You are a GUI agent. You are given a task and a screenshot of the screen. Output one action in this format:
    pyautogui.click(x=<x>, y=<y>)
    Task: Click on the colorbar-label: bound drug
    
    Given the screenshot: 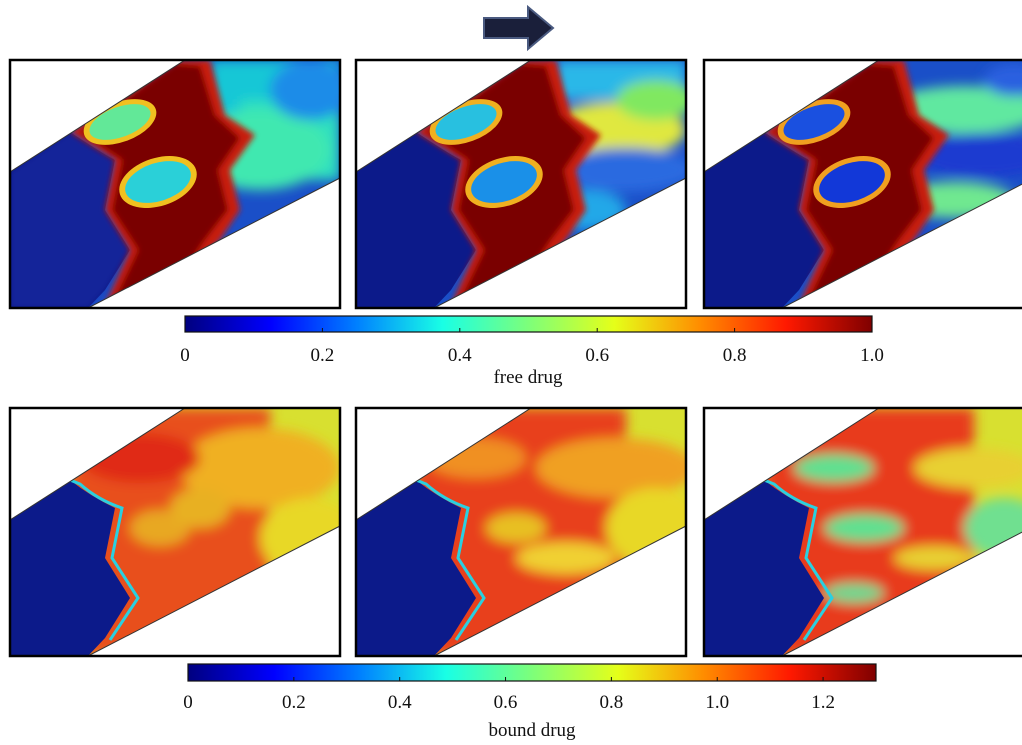 What is the action you would take?
    pyautogui.click(x=532, y=730)
    